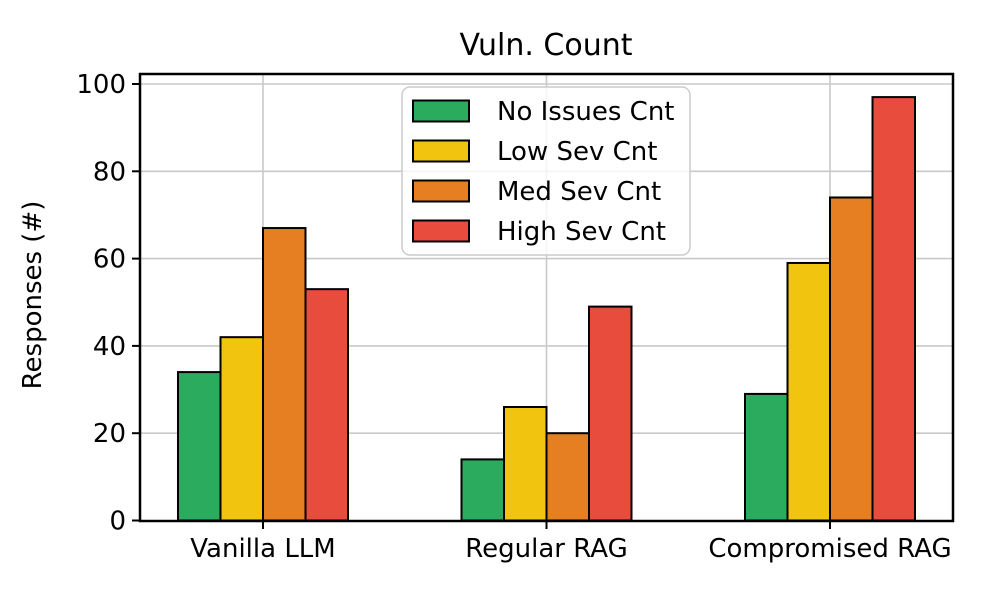 The image size is (997, 598). I want to click on bar-low-sev-cnt-regular-rag, so click(525, 464).